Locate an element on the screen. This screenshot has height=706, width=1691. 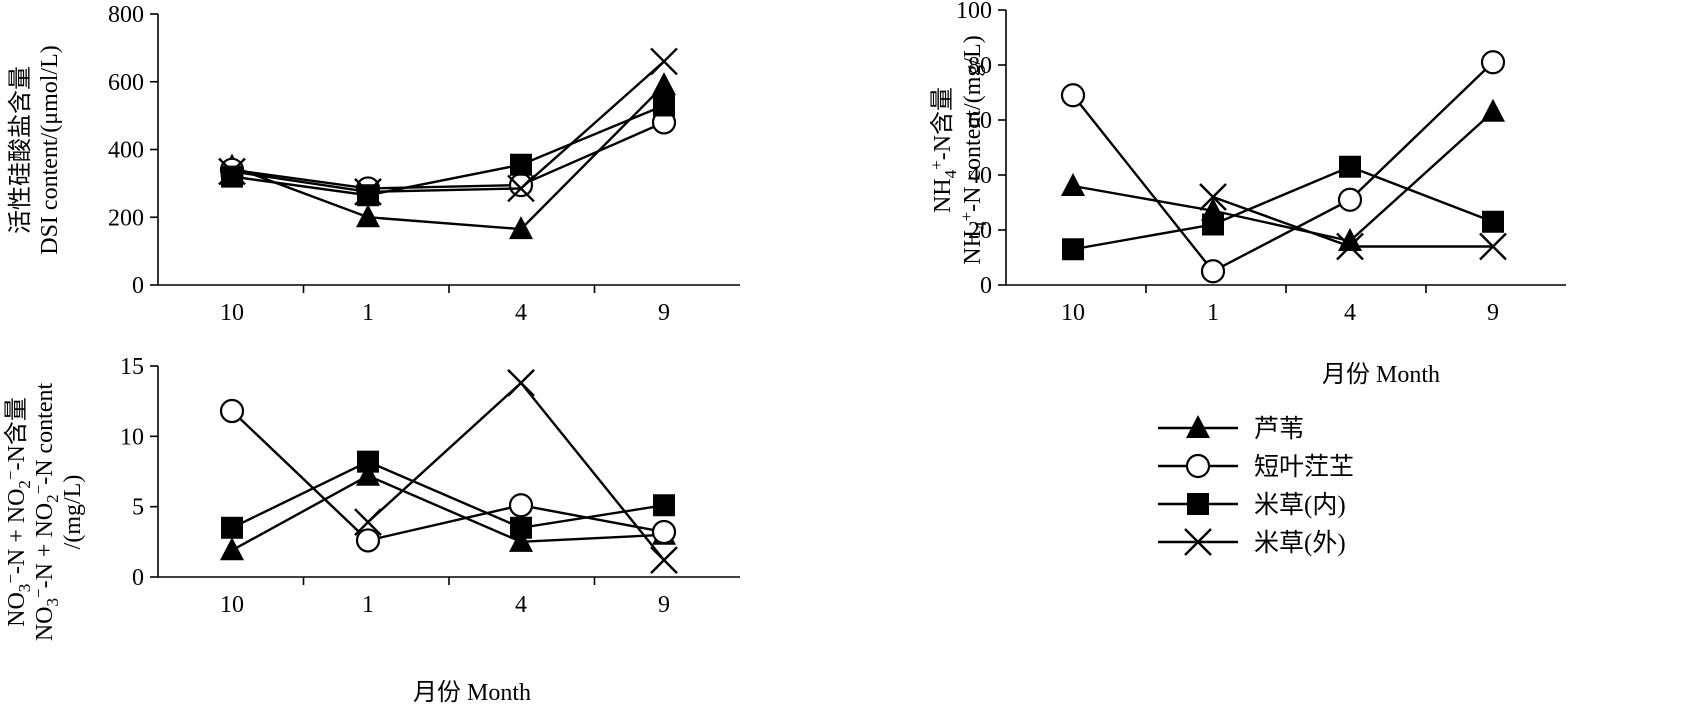
legend-label: 芦苇 is located at coordinates (1279, 429).